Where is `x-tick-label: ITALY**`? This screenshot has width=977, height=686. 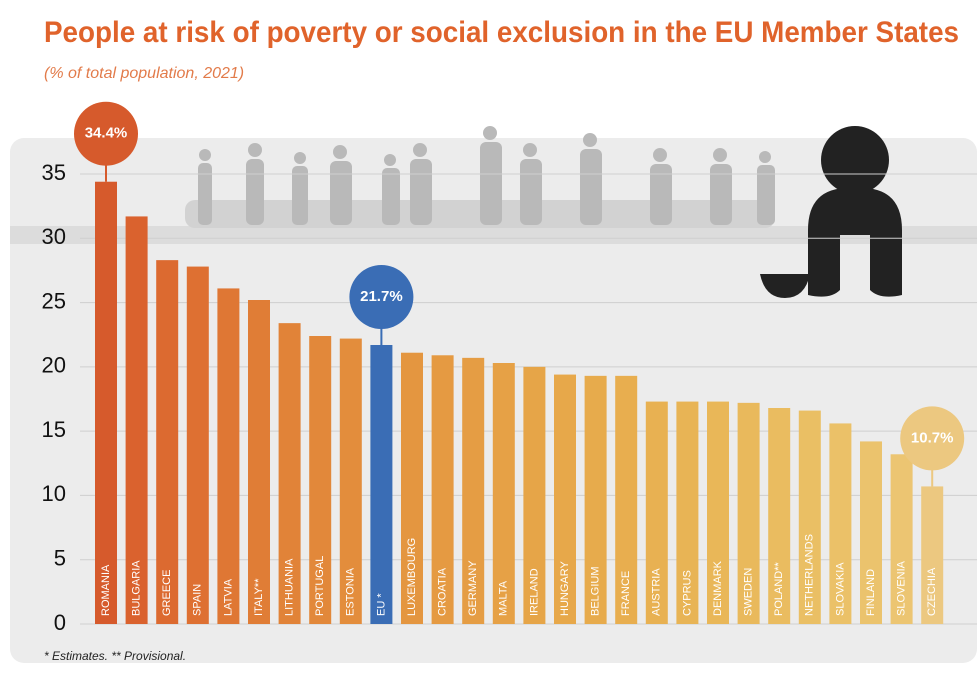
x-tick-label: ITALY** is located at coordinates (259, 597).